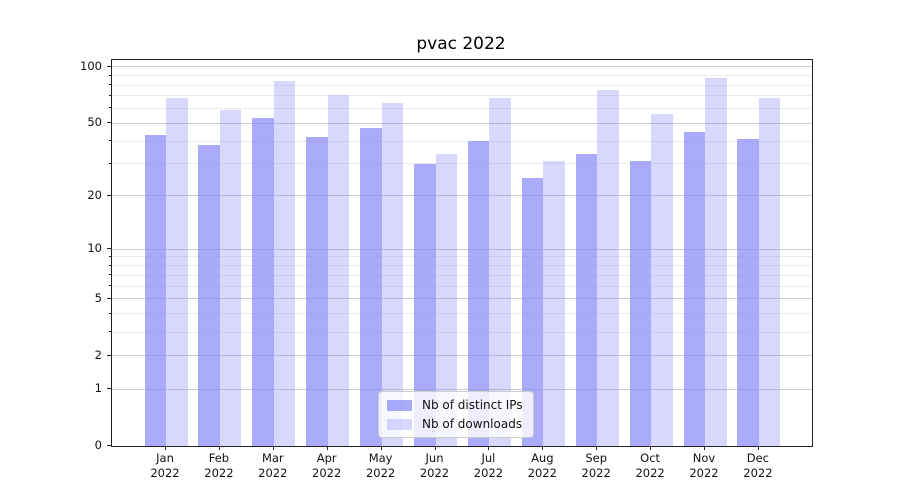  What do you see at coordinates (98, 388) in the screenshot?
I see `y-tick-label: 1` at bounding box center [98, 388].